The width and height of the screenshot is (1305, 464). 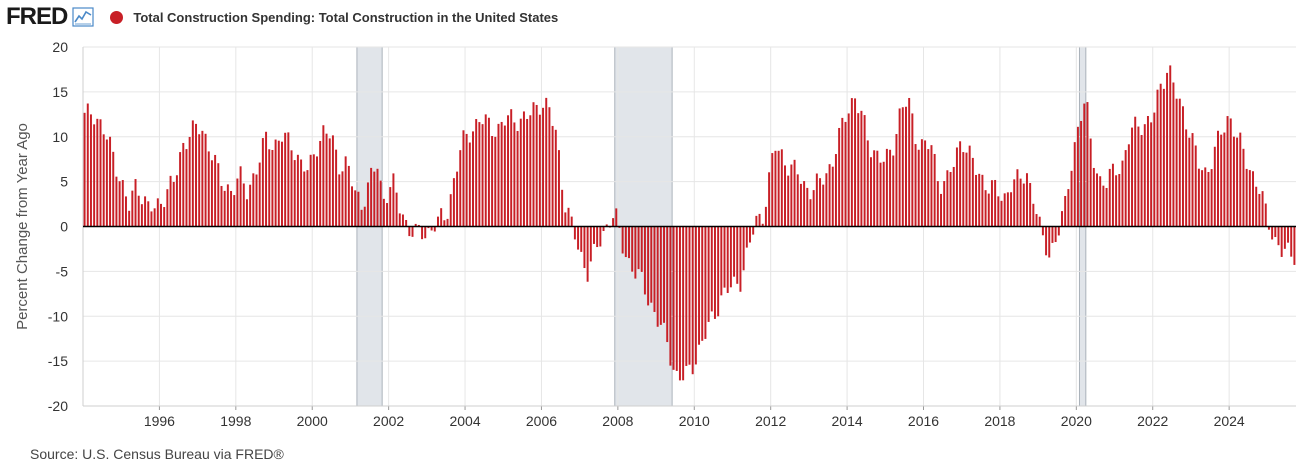 I want to click on x-tick-label: 2008, so click(x=617, y=421).